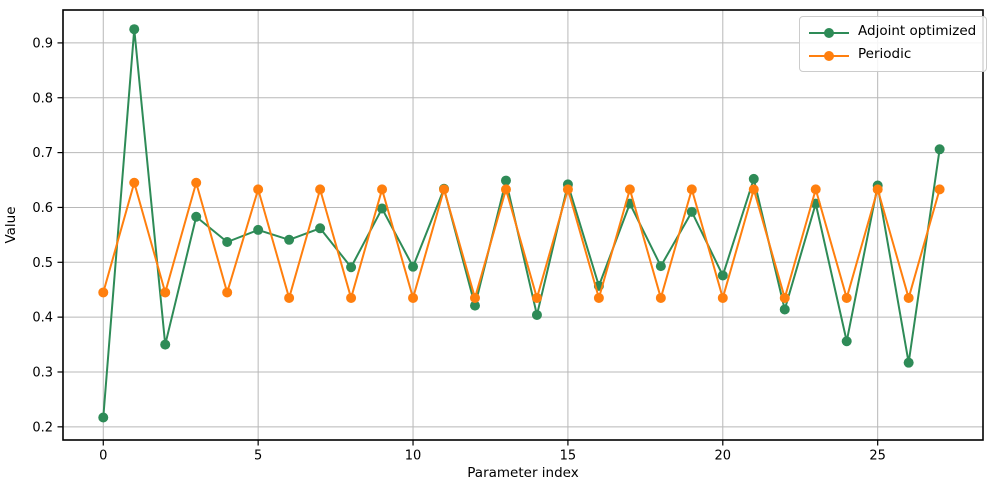  What do you see at coordinates (258, 456) in the screenshot?
I see `x-tick-label: 5` at bounding box center [258, 456].